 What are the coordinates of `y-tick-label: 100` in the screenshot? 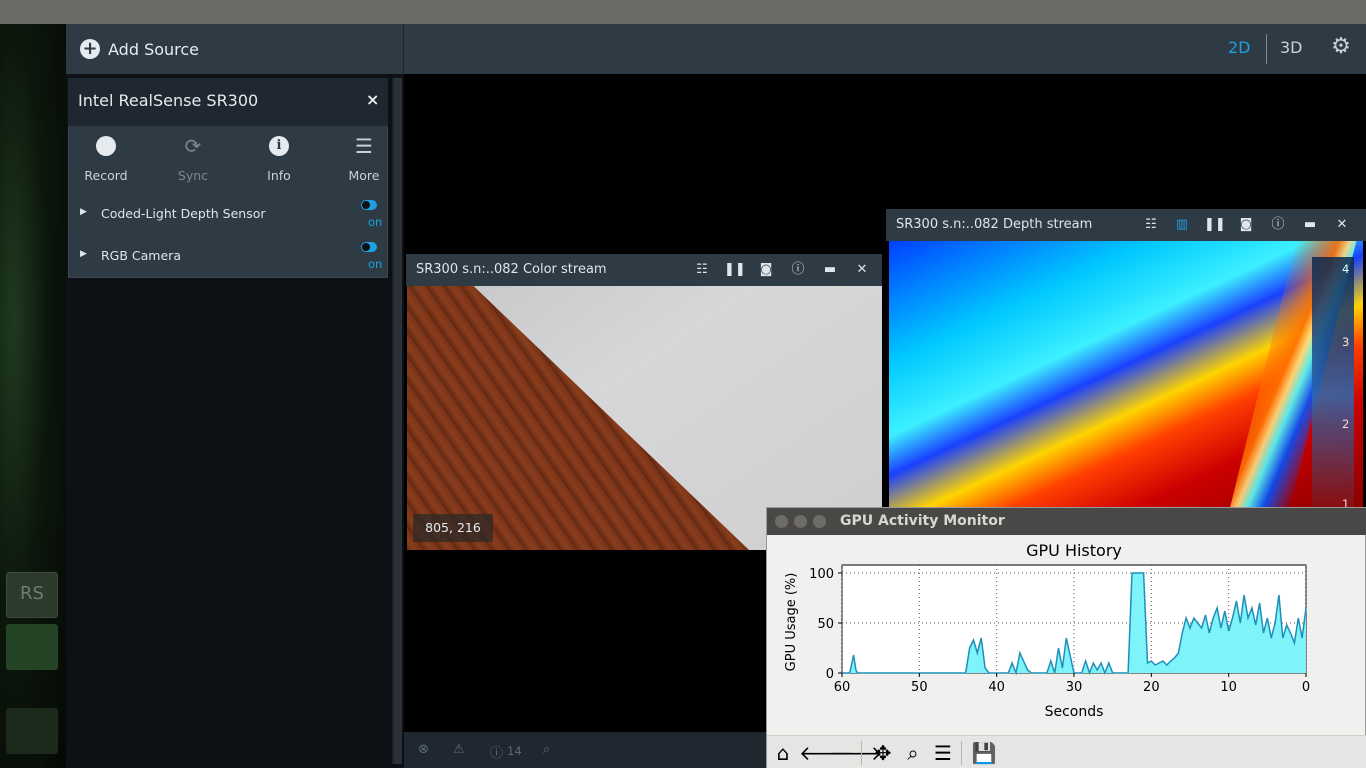 It's located at (821, 574).